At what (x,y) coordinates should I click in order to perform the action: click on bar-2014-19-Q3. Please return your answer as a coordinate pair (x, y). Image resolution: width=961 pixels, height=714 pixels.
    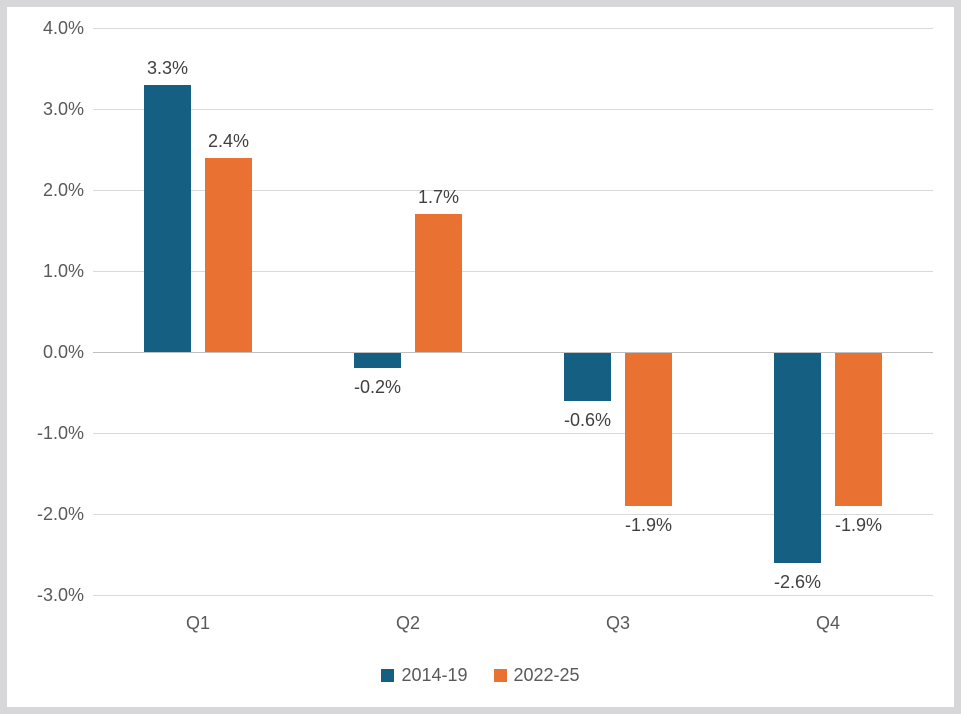
    Looking at the image, I should click on (587, 377).